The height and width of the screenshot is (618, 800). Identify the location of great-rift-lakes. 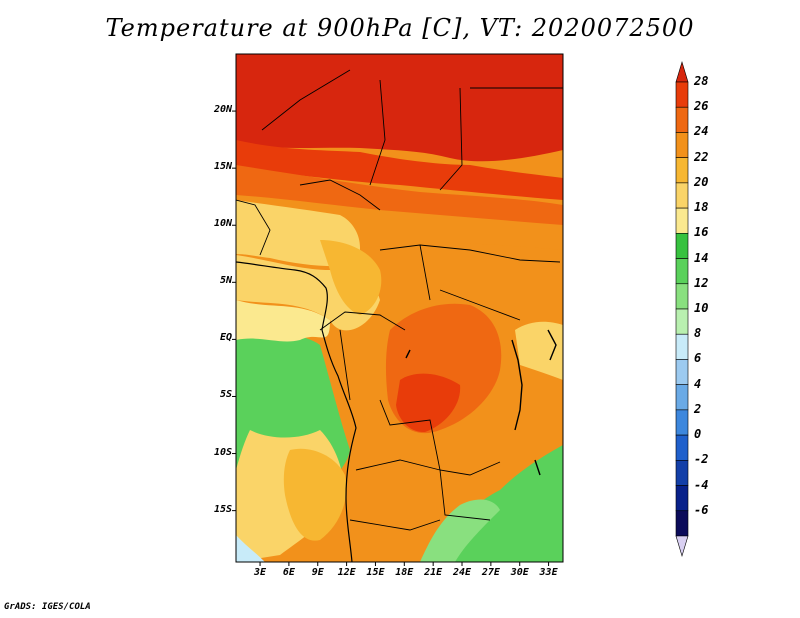
(481, 402).